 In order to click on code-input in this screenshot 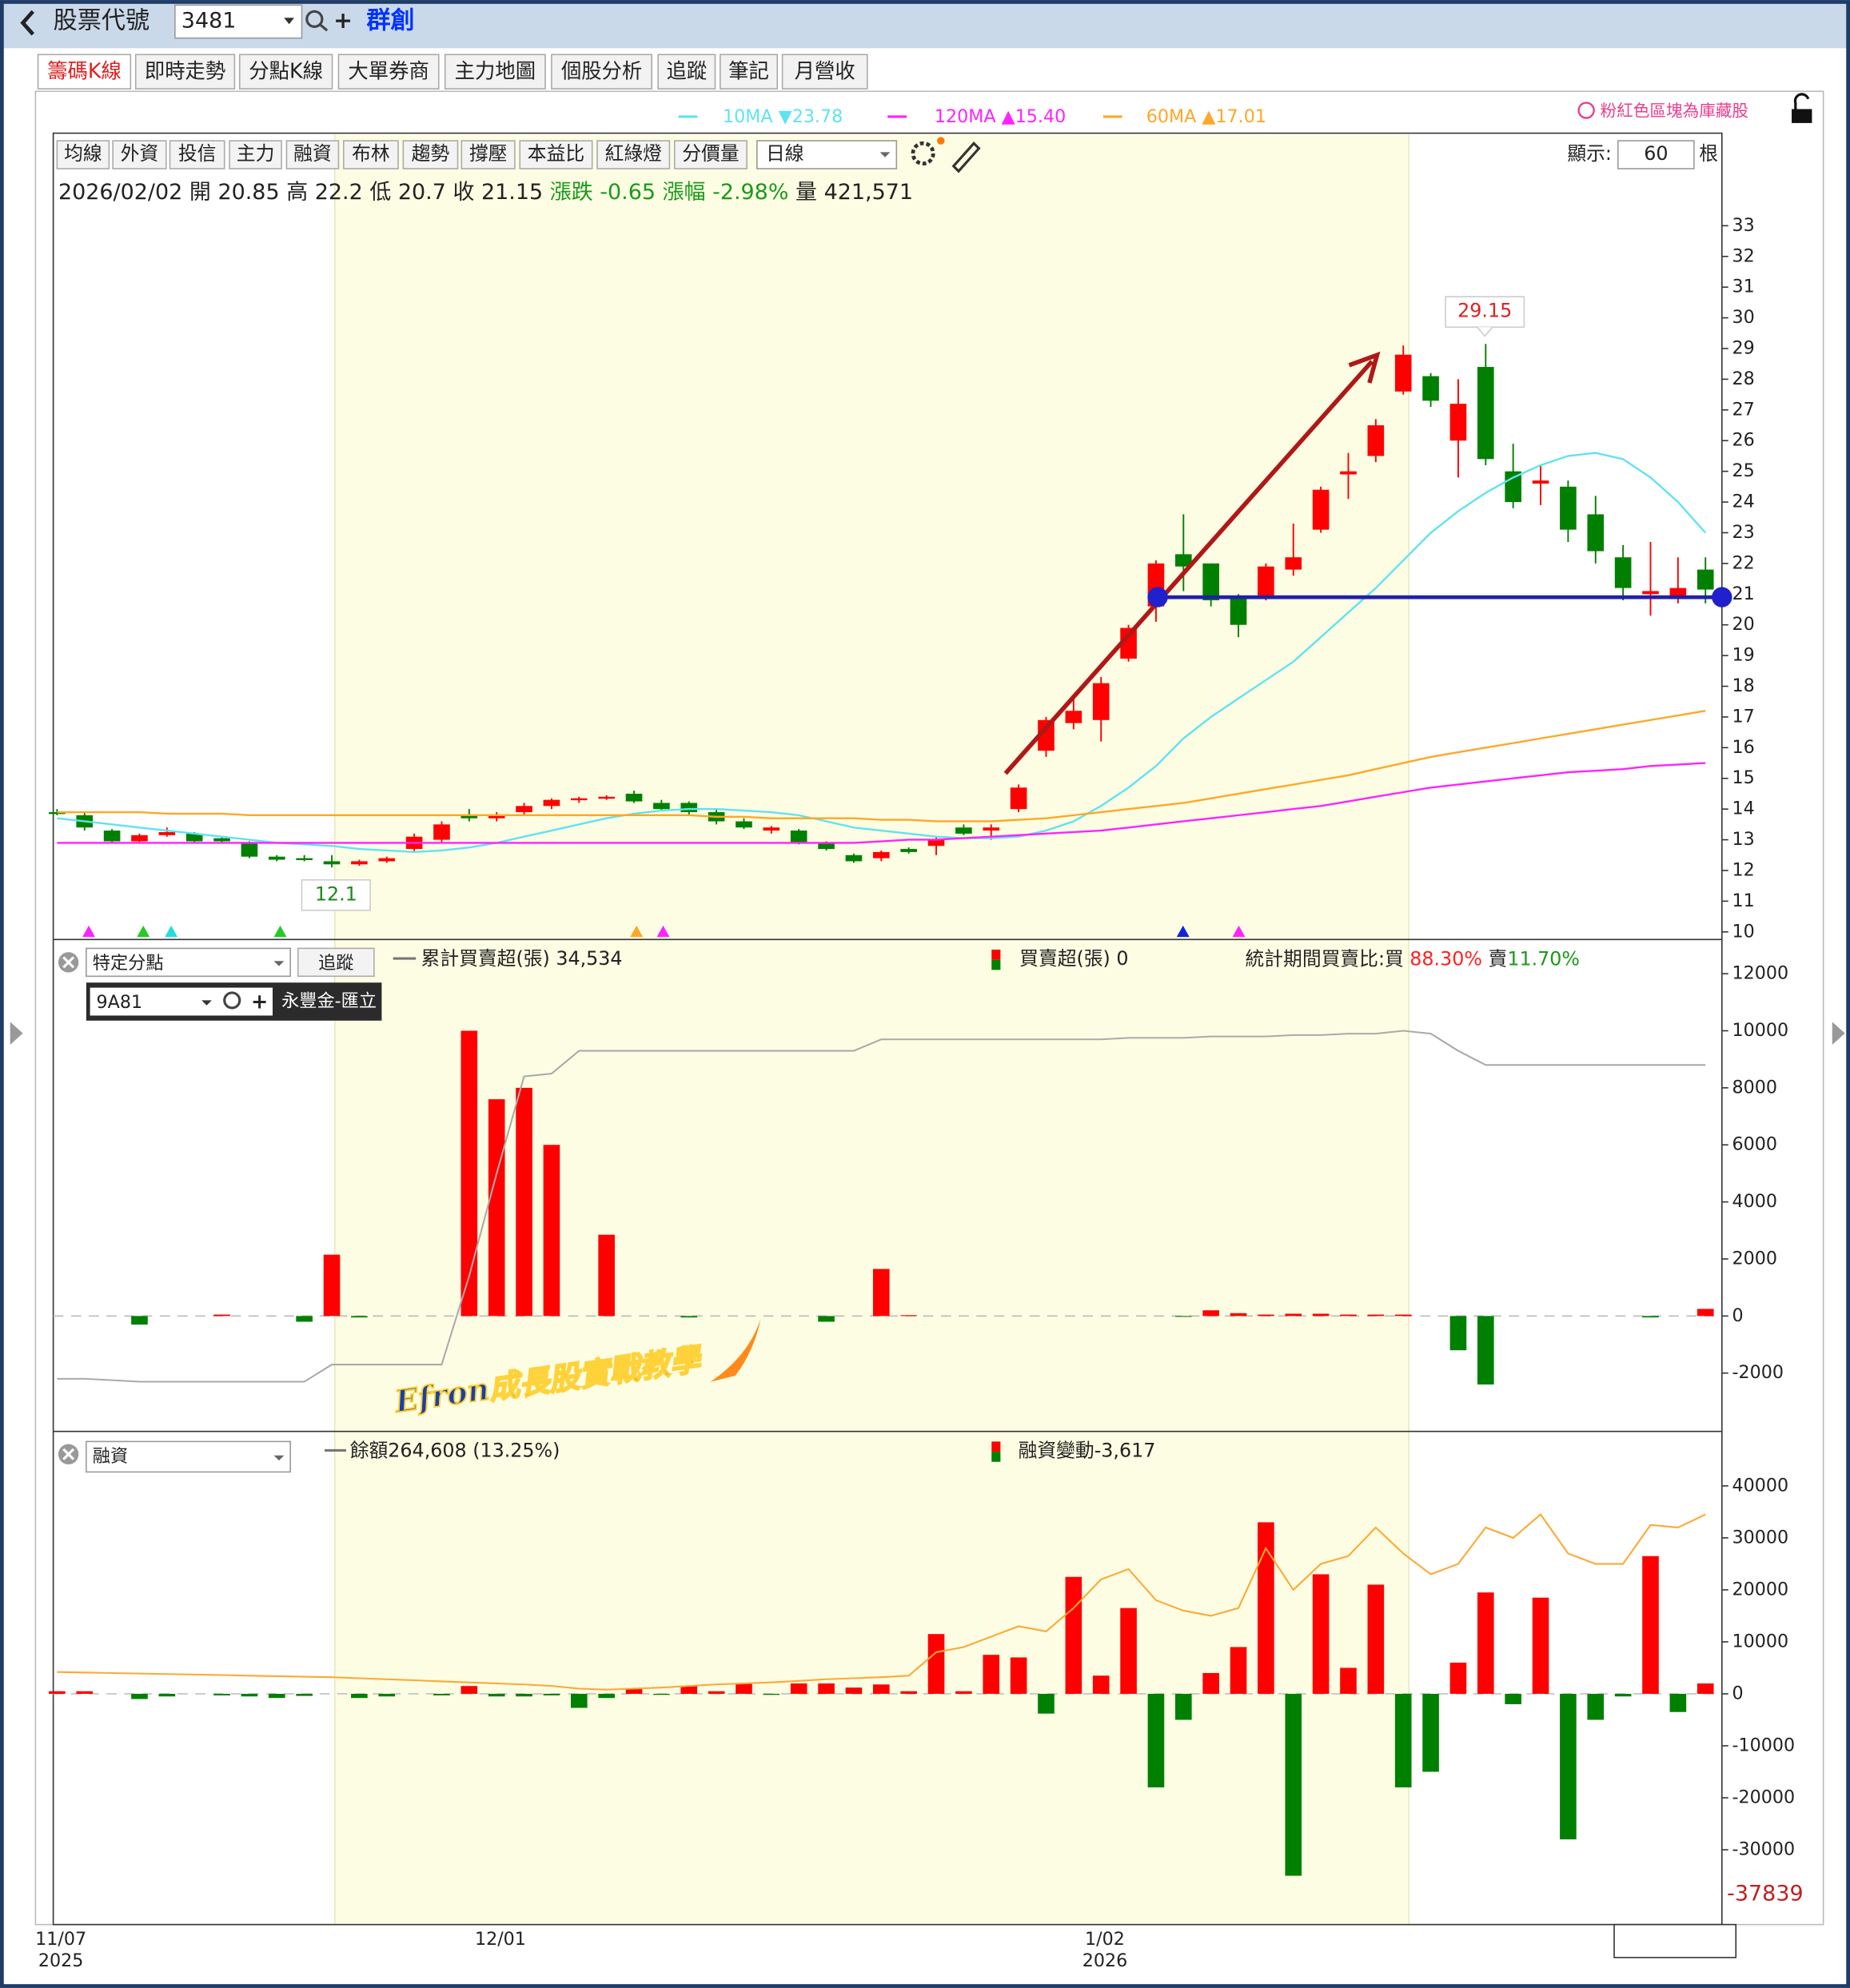, I will do `click(238, 21)`.